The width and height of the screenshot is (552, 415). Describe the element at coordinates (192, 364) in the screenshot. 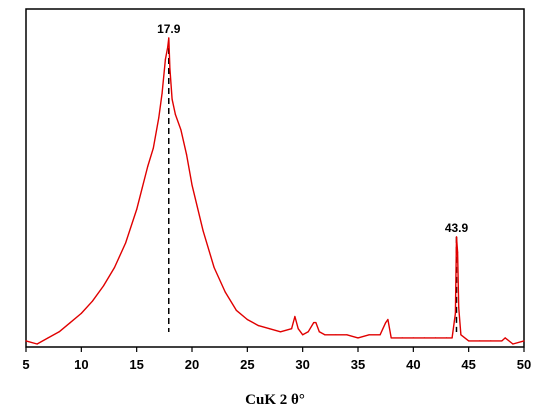

I see `x-tick-label: 20` at that location.